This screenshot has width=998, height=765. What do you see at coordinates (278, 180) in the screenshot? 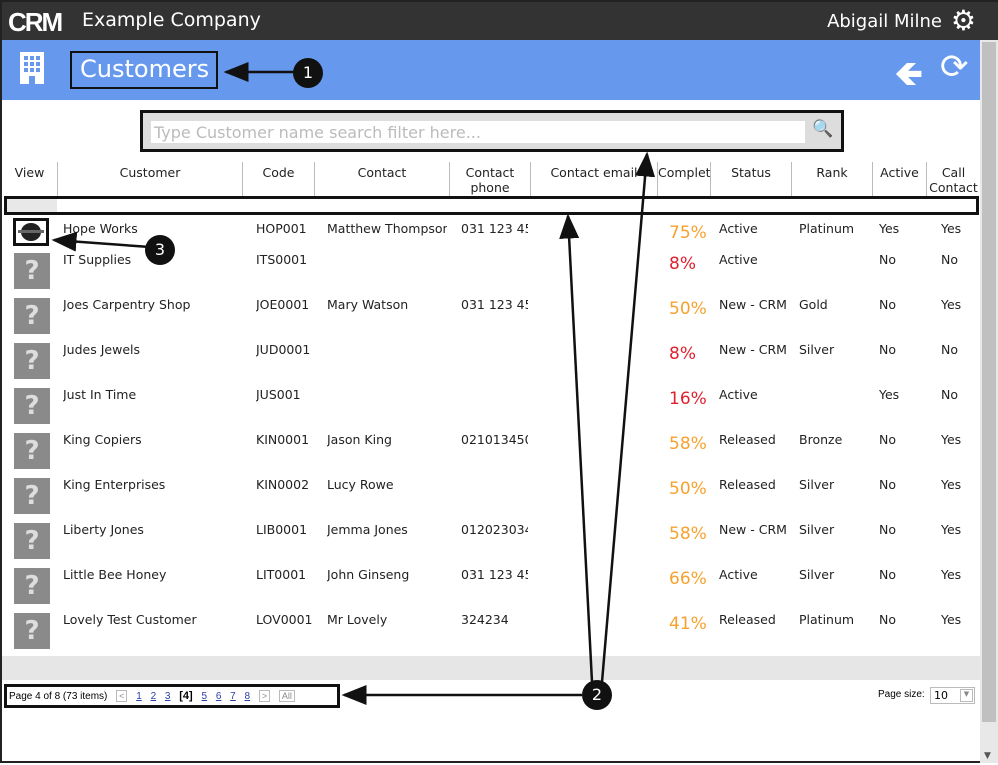
I see `column-header: Code` at bounding box center [278, 180].